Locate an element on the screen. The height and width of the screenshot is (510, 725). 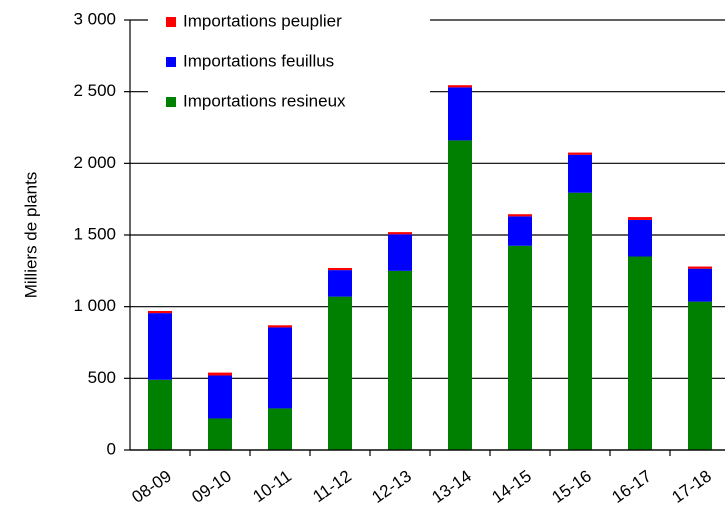
x-tick-label: 08-09 is located at coordinates (151, 486).